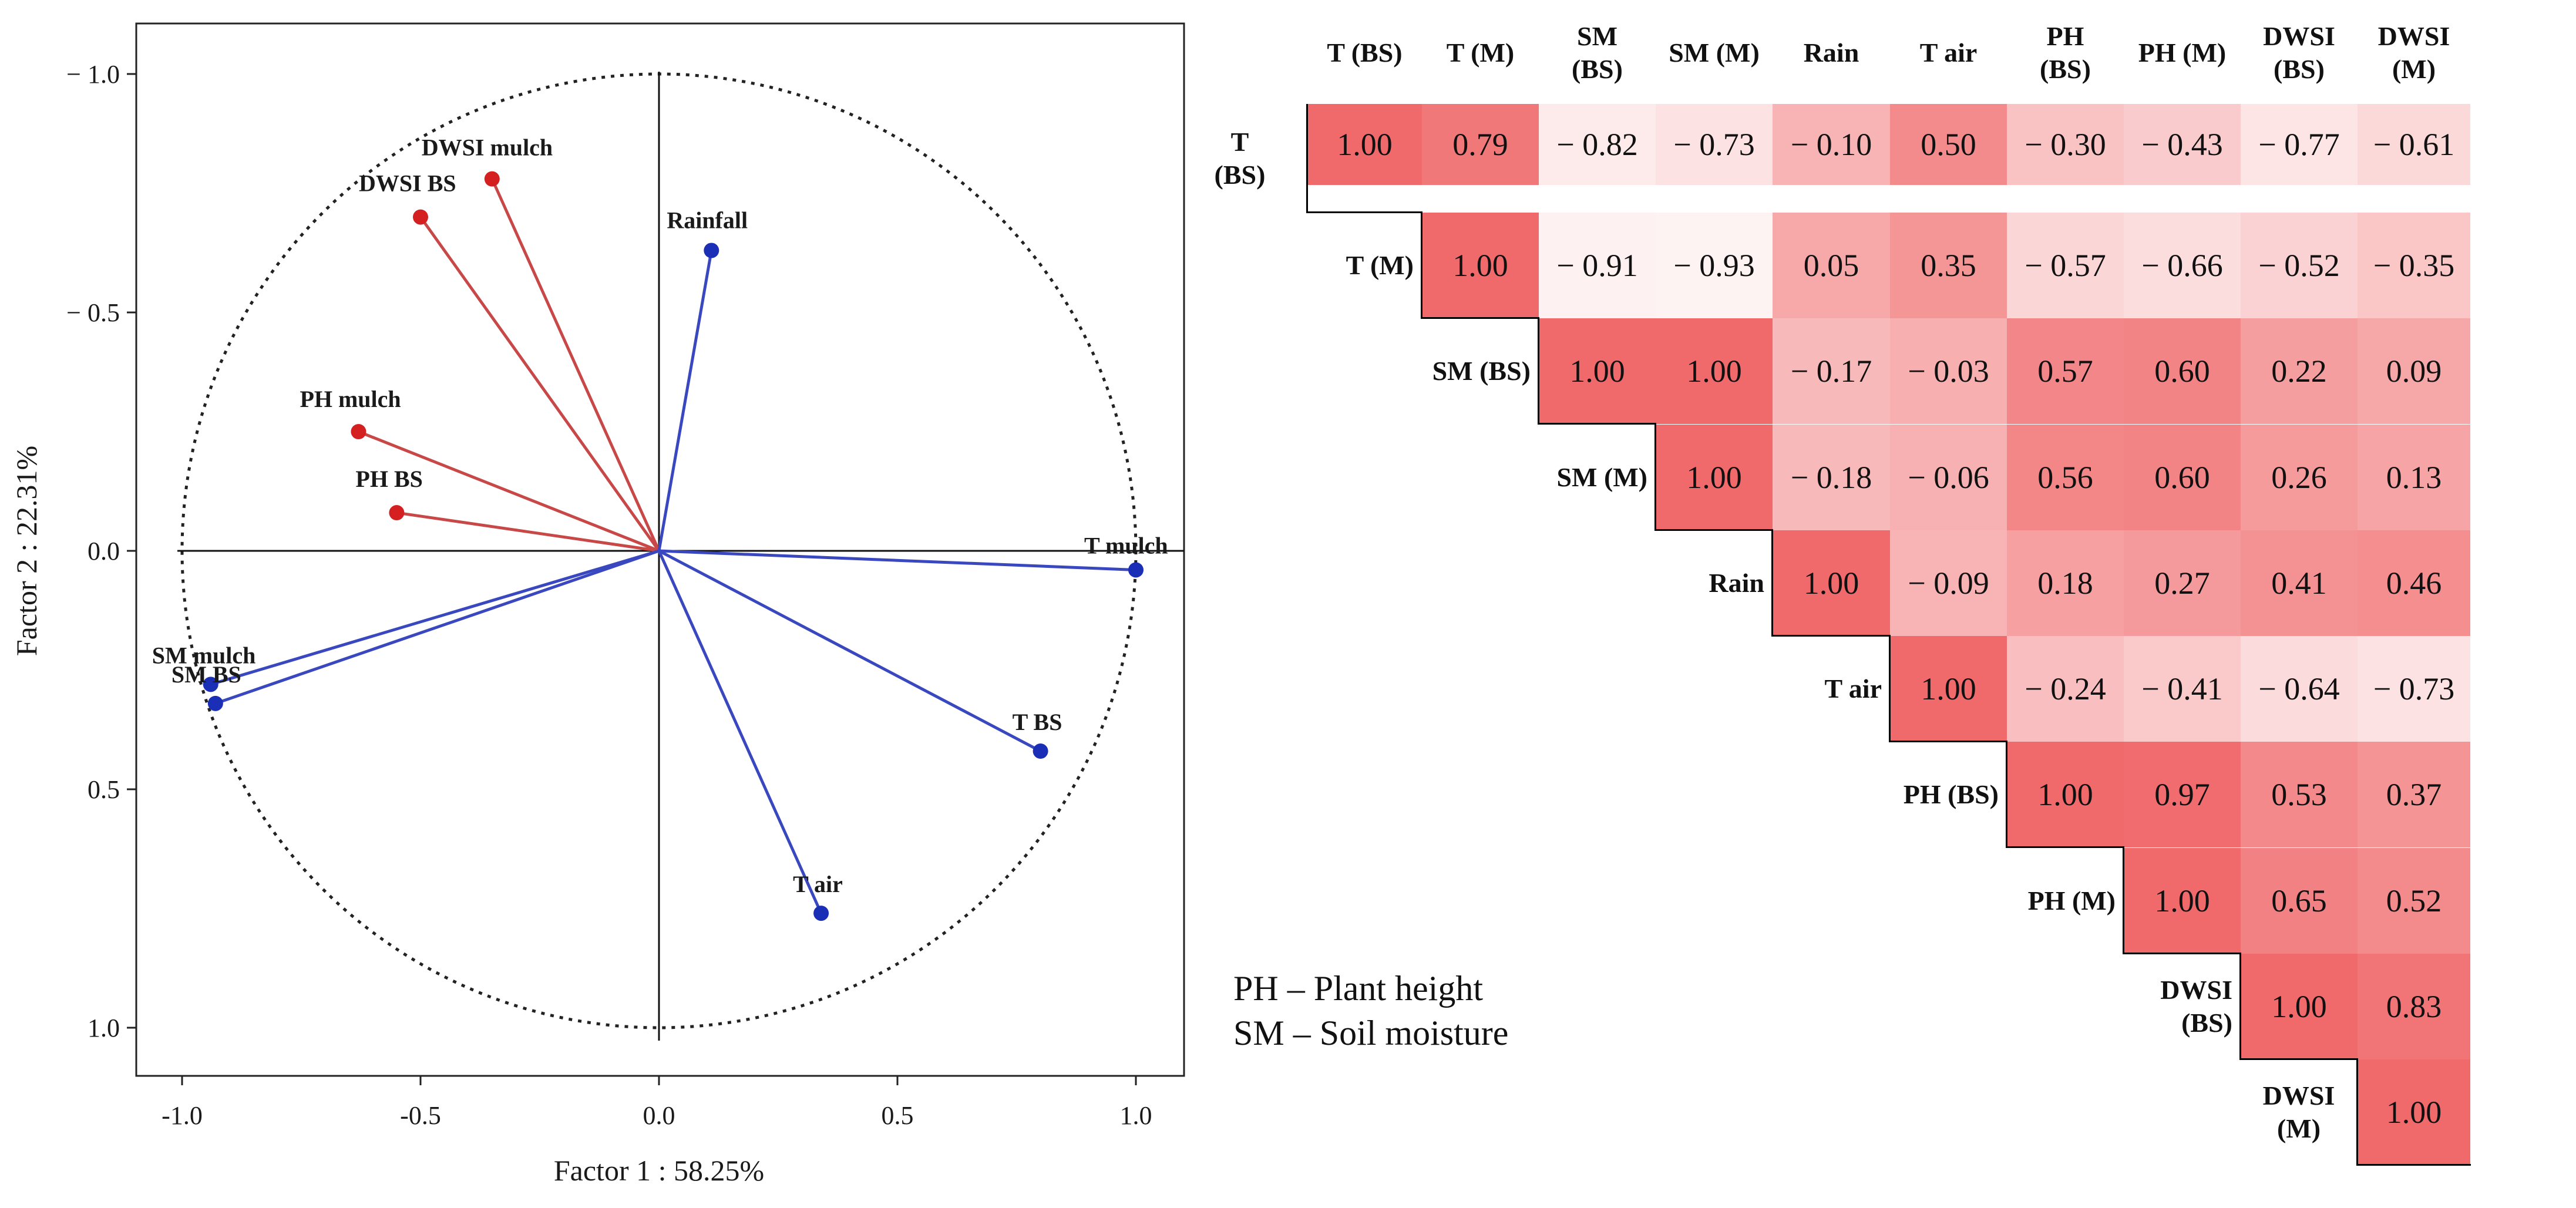 This screenshot has width=2576, height=1208. What do you see at coordinates (1597, 144) in the screenshot?
I see `correlation-cell: − 0.82` at bounding box center [1597, 144].